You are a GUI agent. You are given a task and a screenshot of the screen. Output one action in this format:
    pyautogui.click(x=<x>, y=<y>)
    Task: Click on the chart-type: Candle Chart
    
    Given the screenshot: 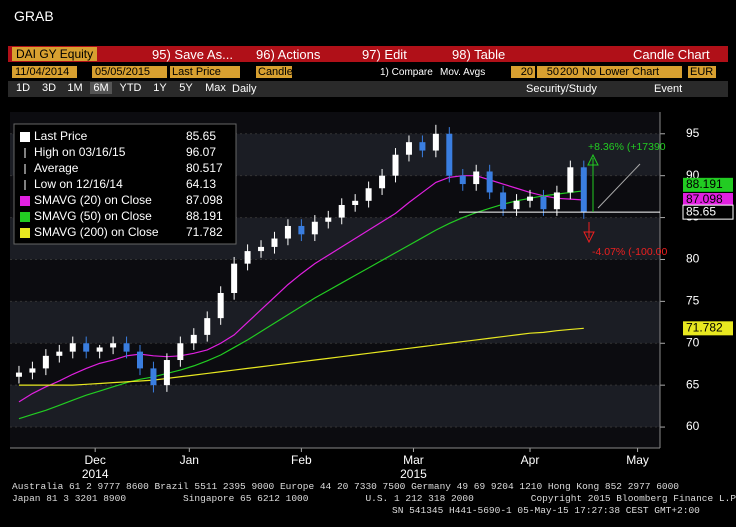 What is the action you would take?
    pyautogui.click(x=671, y=54)
    